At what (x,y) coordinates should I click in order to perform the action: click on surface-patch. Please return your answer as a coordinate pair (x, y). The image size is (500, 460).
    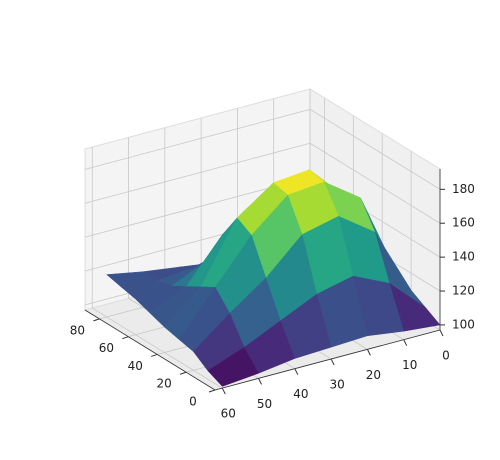
    Looking at the image, I should click on (233, 367).